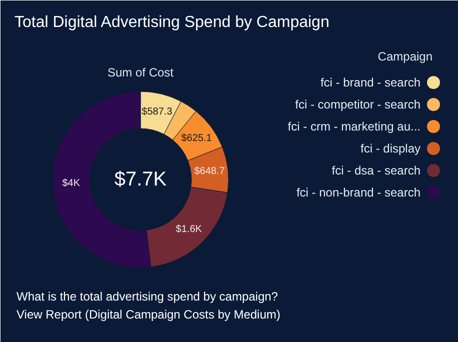 This screenshot has width=458, height=342. Describe the element at coordinates (189, 229) in the screenshot. I see `data-label: $1.6K` at that location.